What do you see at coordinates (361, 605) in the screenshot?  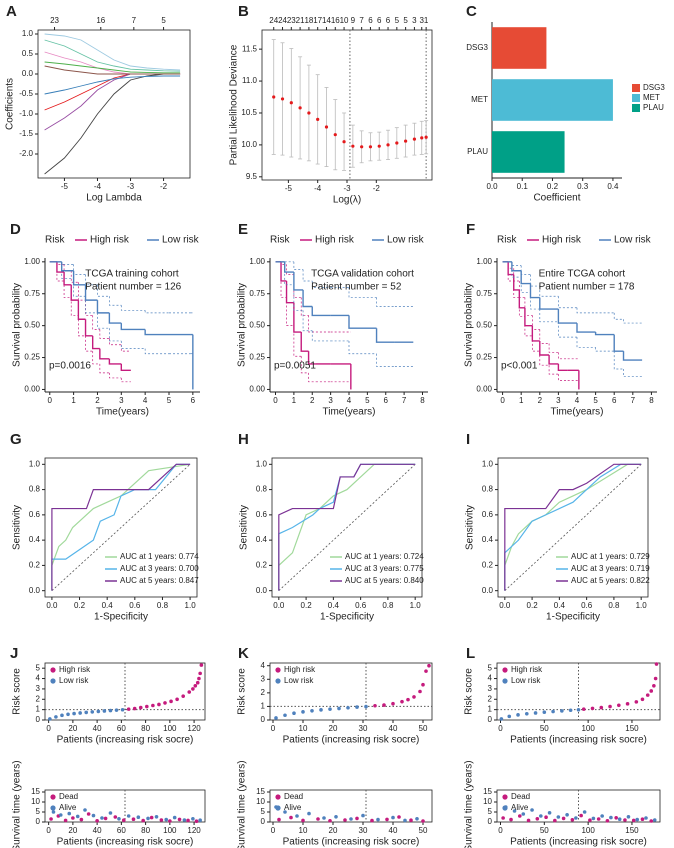 I see `x-tick-label: 0.6` at bounding box center [361, 605].